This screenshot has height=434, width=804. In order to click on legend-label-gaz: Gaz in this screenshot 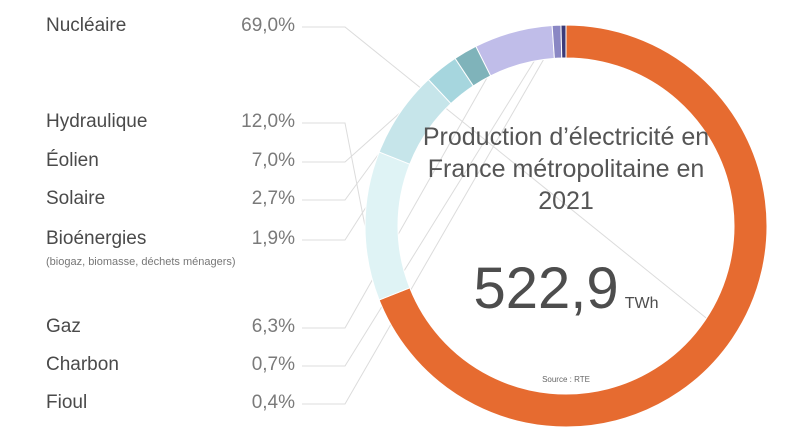, I will do `click(63, 326)`.